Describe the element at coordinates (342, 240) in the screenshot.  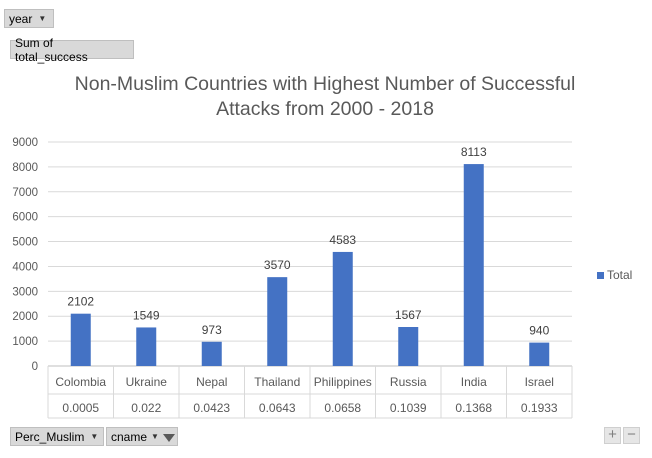
I see `data-label: 4583` at that location.